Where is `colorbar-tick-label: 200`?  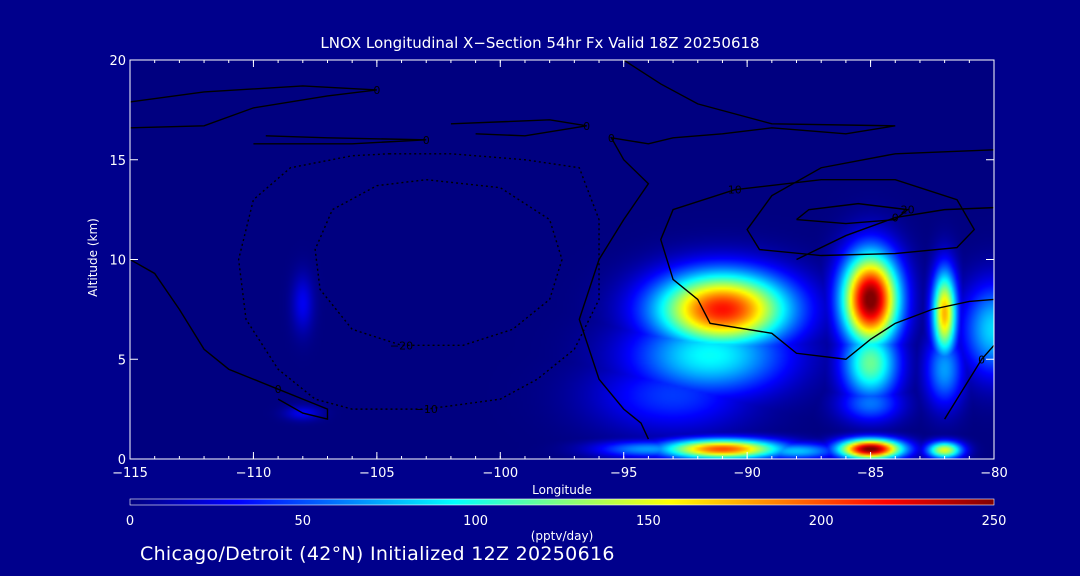
colorbar-tick-label: 200 is located at coordinates (821, 521).